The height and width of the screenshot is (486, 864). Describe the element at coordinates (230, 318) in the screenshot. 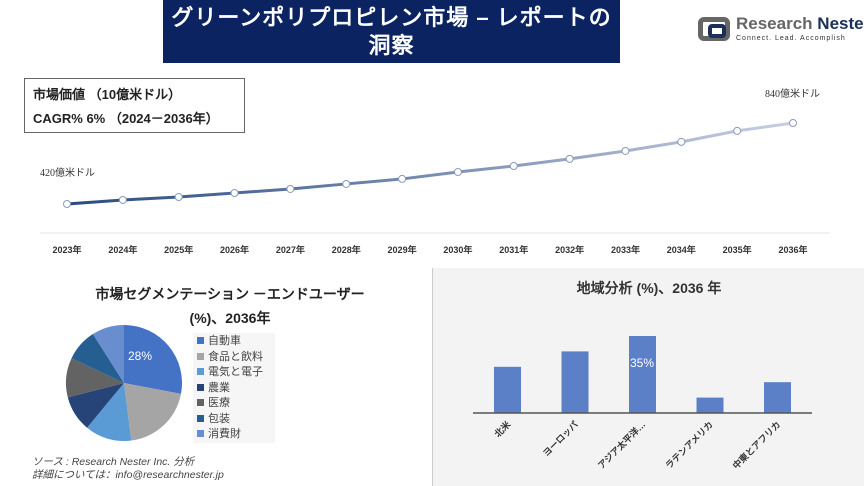

I see `segmentation-title-line-2: (%)、2036年` at that location.